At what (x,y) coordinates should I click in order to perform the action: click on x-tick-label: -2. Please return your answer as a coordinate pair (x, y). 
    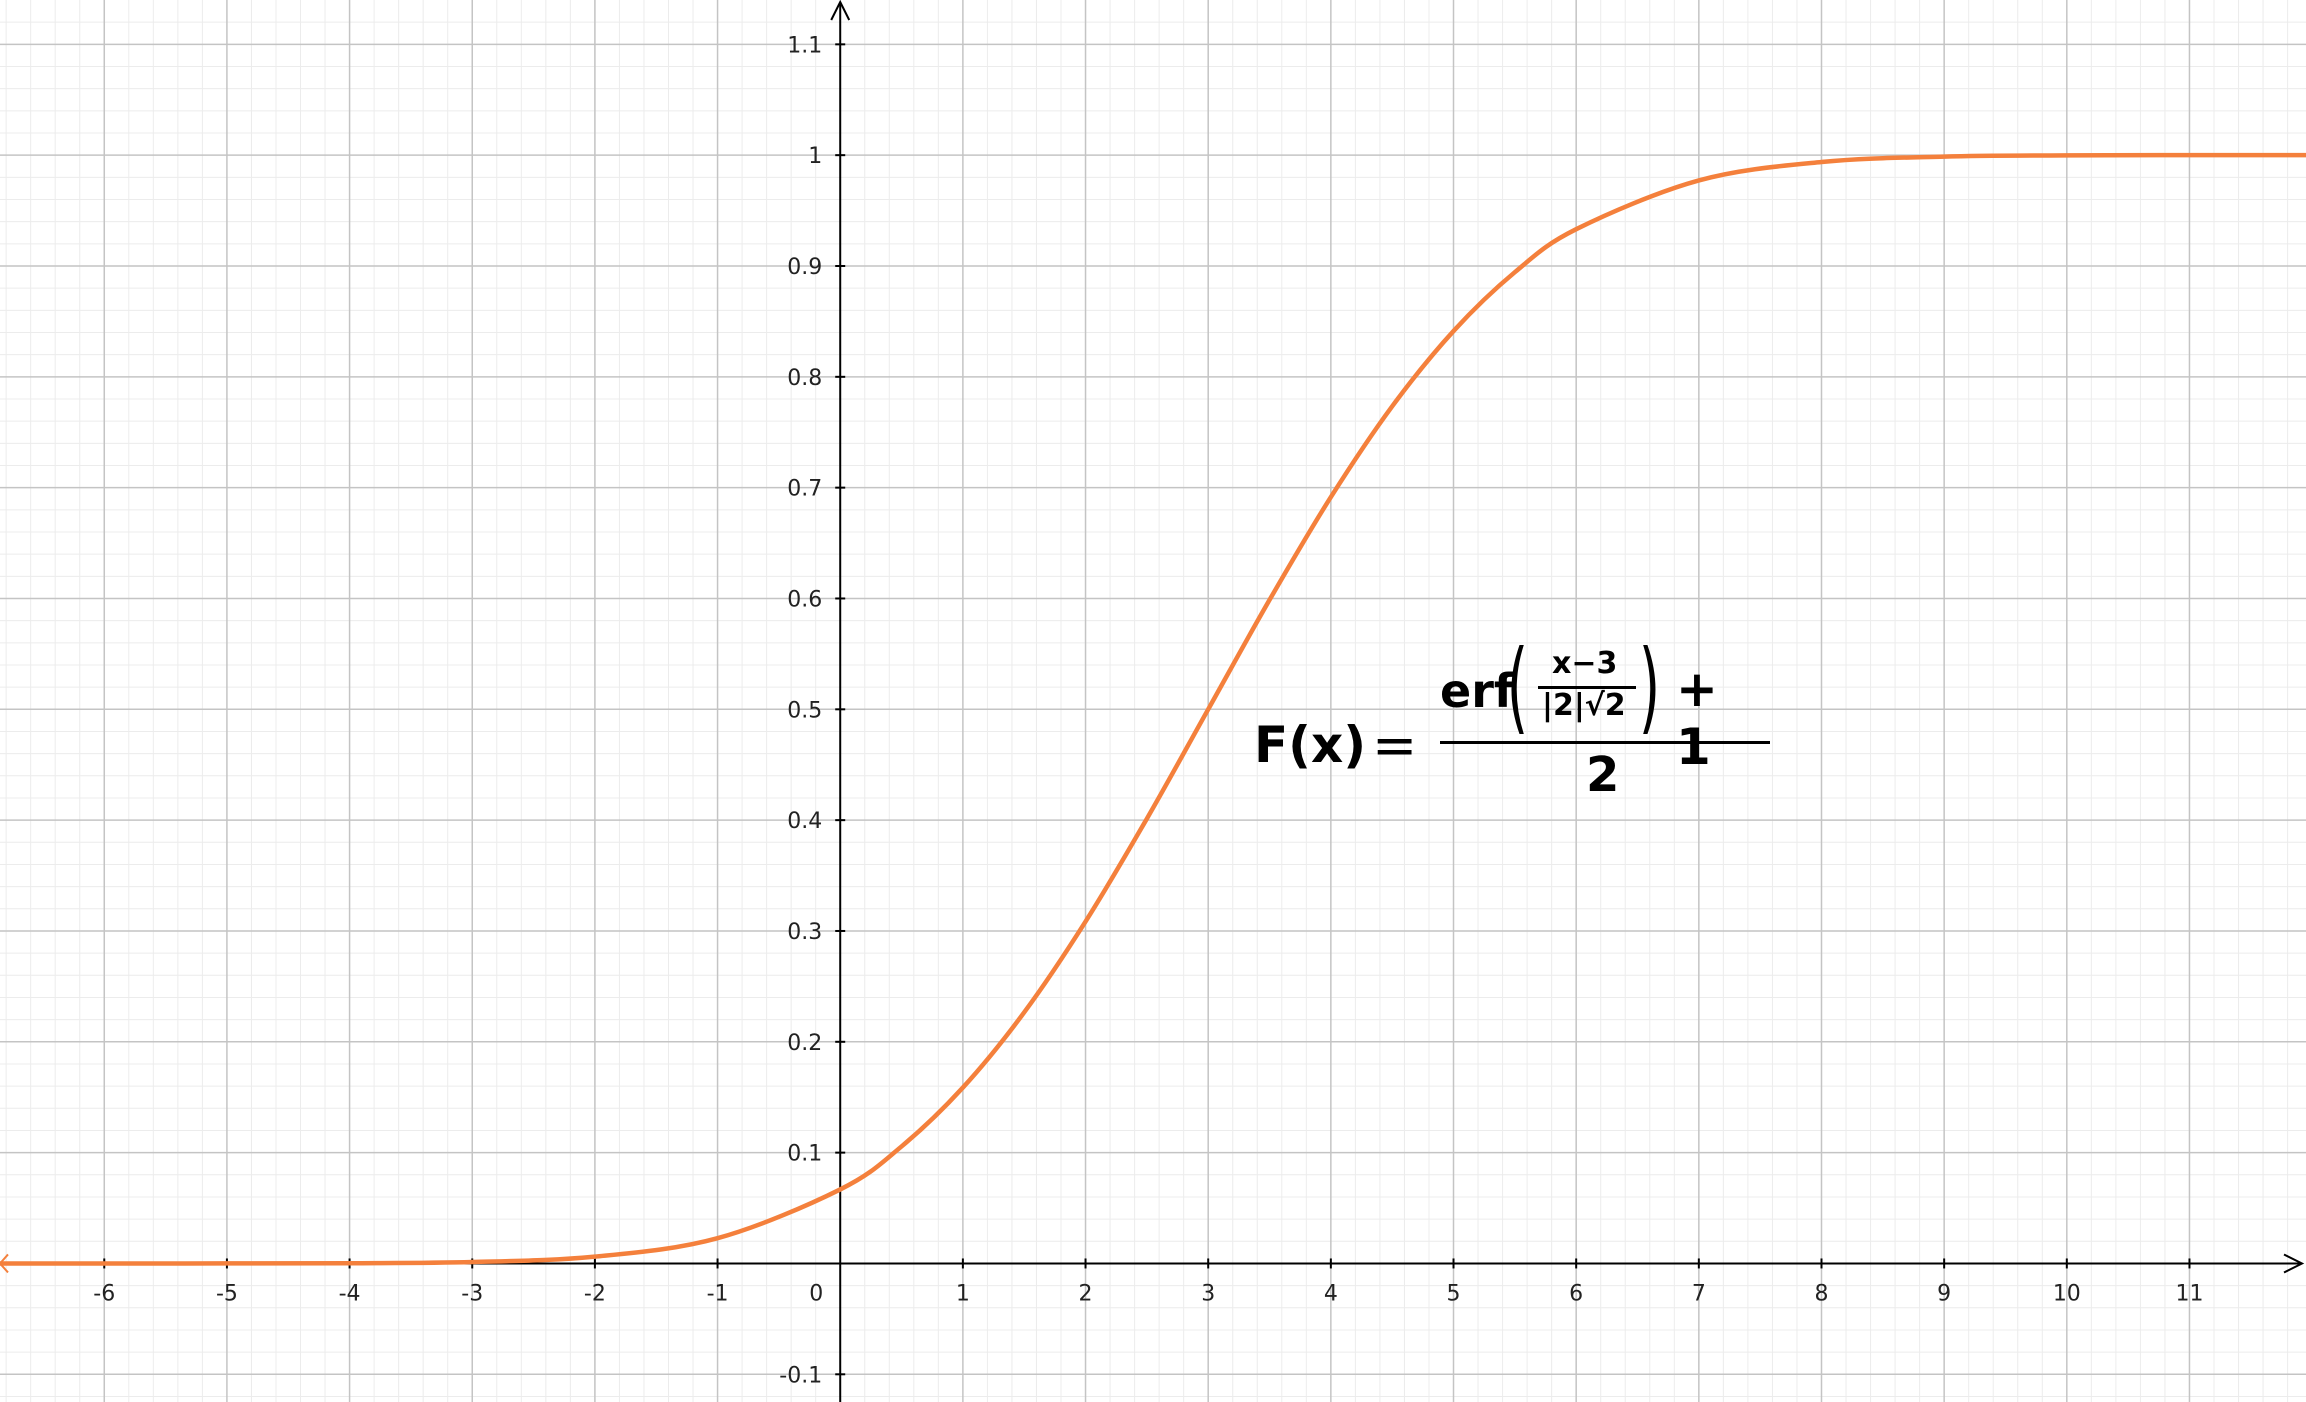
    Looking at the image, I should click on (595, 1293).